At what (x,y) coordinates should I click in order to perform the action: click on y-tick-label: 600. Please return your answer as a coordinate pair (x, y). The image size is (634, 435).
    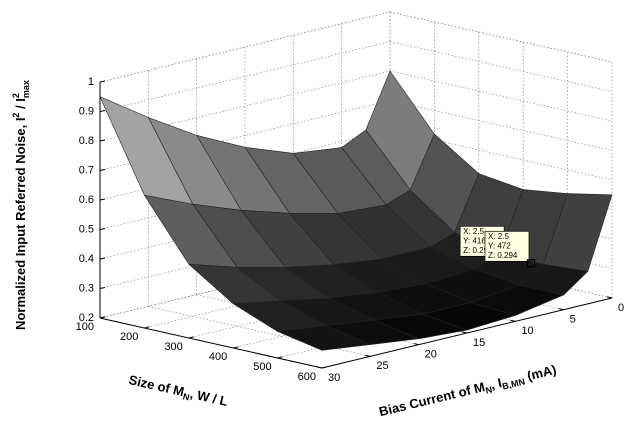
    Looking at the image, I should click on (307, 377).